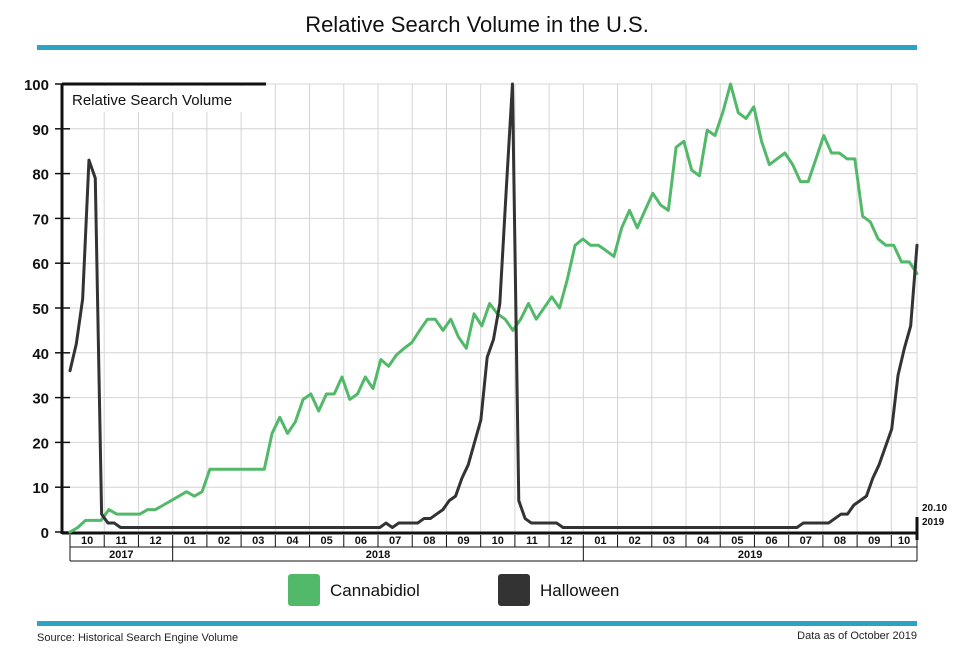 This screenshot has height=666, width=959. What do you see at coordinates (40, 488) in the screenshot?
I see `y-tick-label: 10` at bounding box center [40, 488].